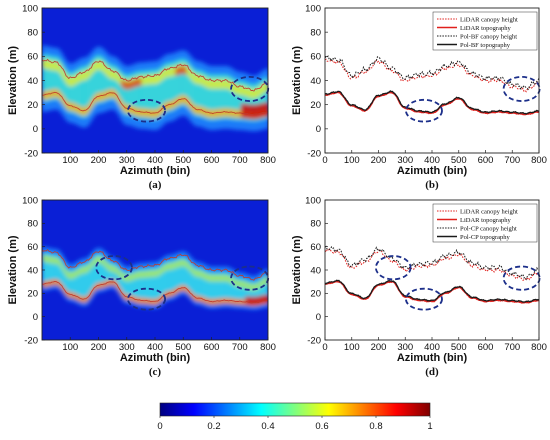  Describe the element at coordinates (70, 160) in the screenshot. I see `x-tick-label: 100` at that location.